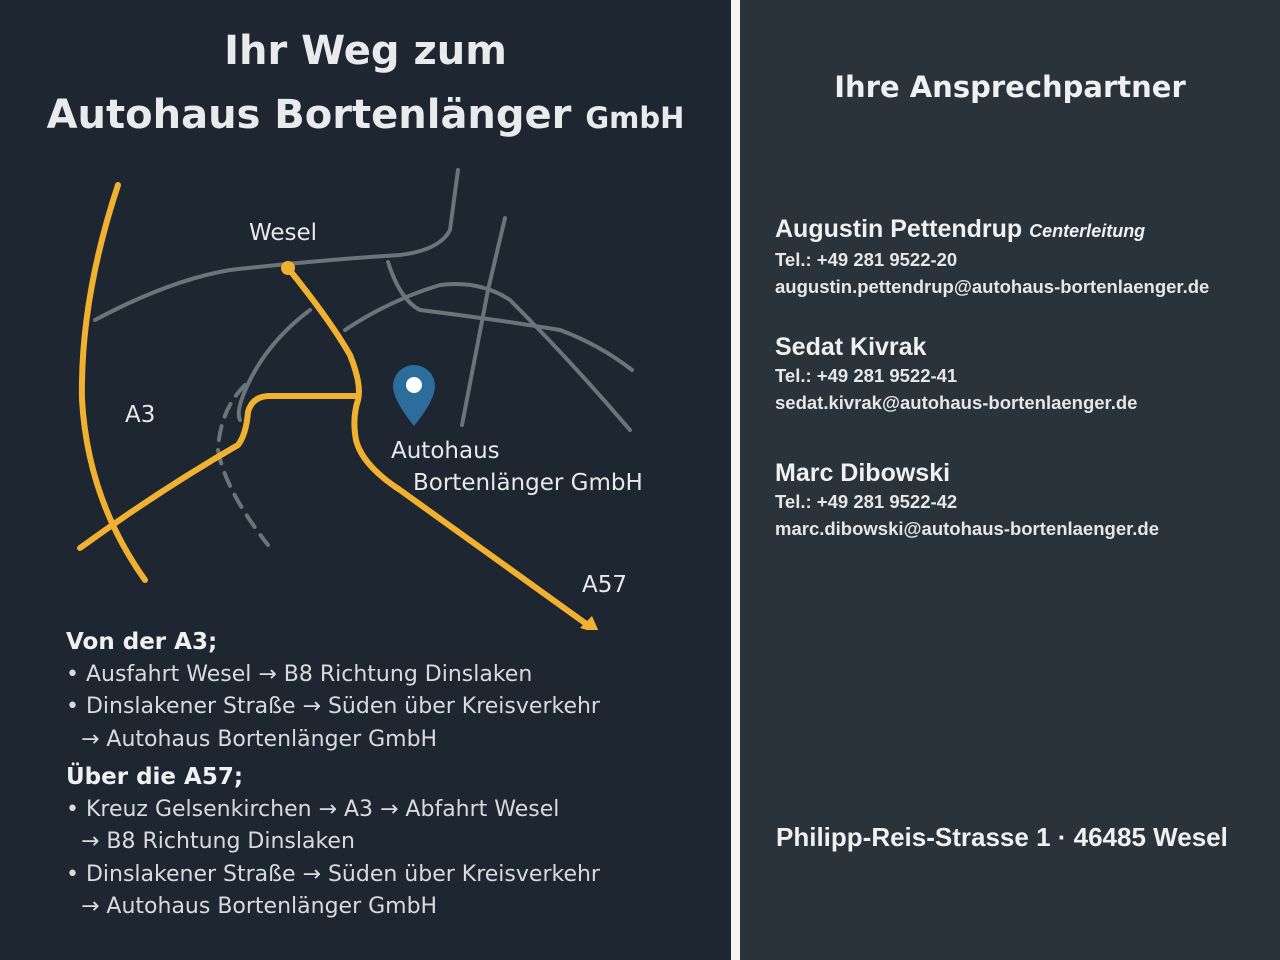  What do you see at coordinates (218, 841) in the screenshot?
I see `direction-line: → B8 Richtung Dinslaken` at bounding box center [218, 841].